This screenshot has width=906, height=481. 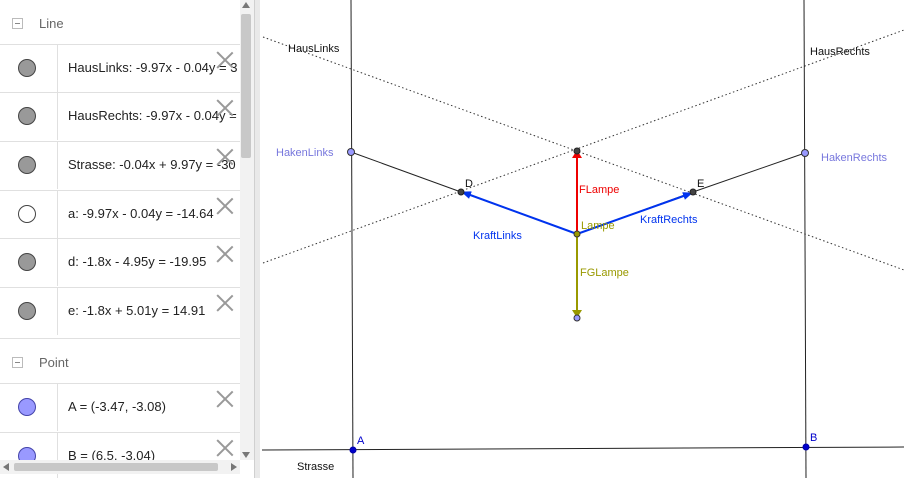 I want to click on algebra-expression: d: -1.8x - 4.95y = -19.95, so click(x=137, y=261).